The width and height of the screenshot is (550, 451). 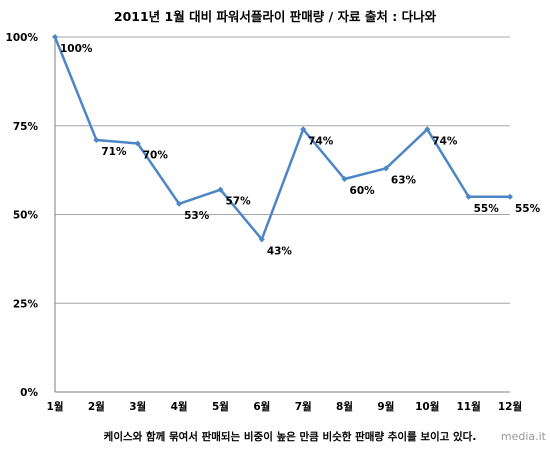 What do you see at coordinates (137, 406) in the screenshot?
I see `x-tick-label: 3월` at bounding box center [137, 406].